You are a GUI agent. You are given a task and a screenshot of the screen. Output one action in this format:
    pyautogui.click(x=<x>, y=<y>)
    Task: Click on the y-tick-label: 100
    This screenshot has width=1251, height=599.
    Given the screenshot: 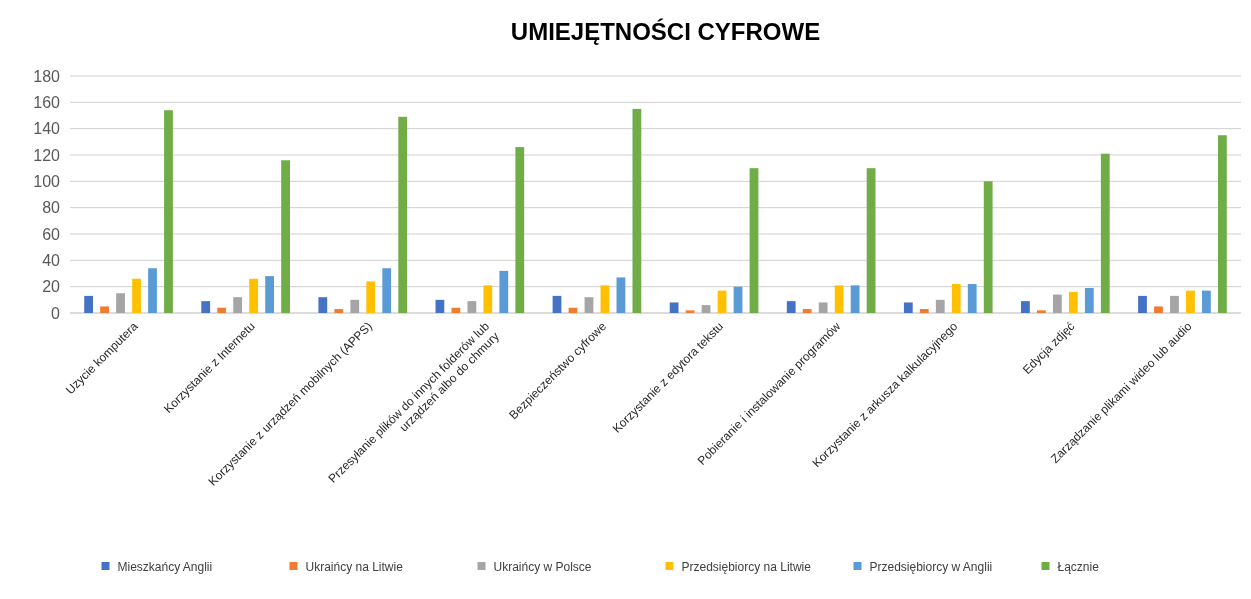 What is the action you would take?
    pyautogui.click(x=47, y=181)
    